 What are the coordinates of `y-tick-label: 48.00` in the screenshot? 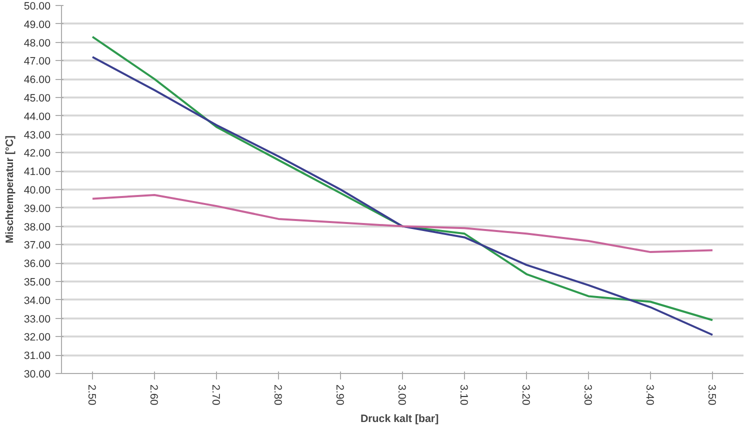 It's located at (37, 43).